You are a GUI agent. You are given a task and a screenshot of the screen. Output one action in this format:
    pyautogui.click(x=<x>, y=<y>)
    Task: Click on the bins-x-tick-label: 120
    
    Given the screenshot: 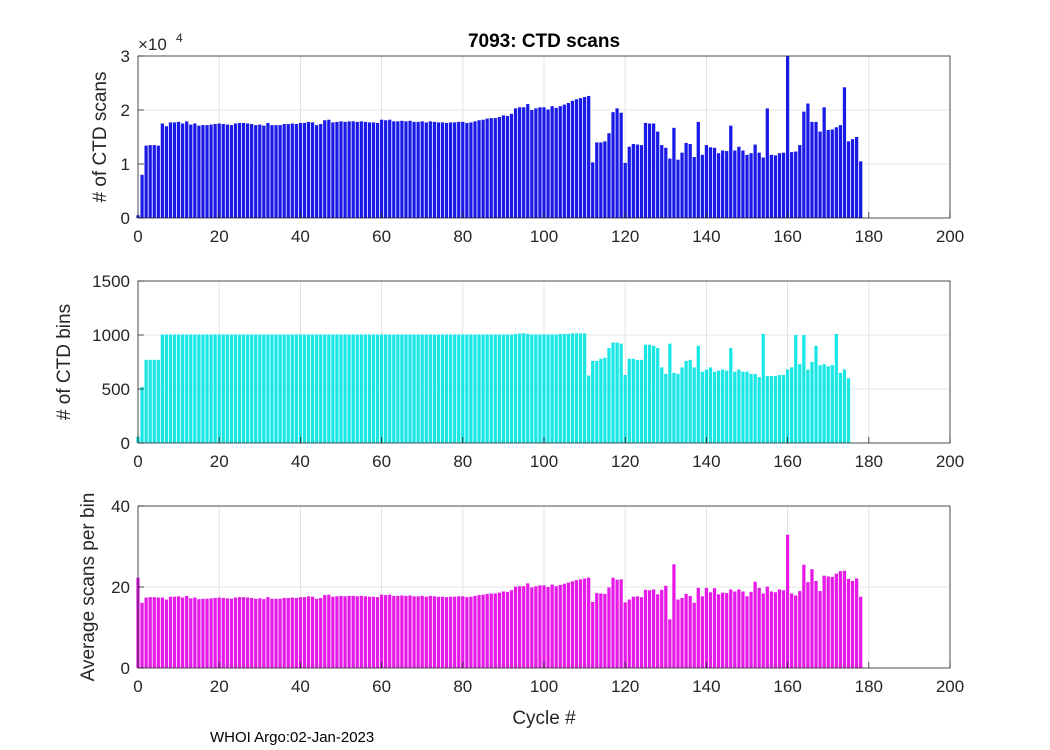 What is the action you would take?
    pyautogui.click(x=625, y=461)
    